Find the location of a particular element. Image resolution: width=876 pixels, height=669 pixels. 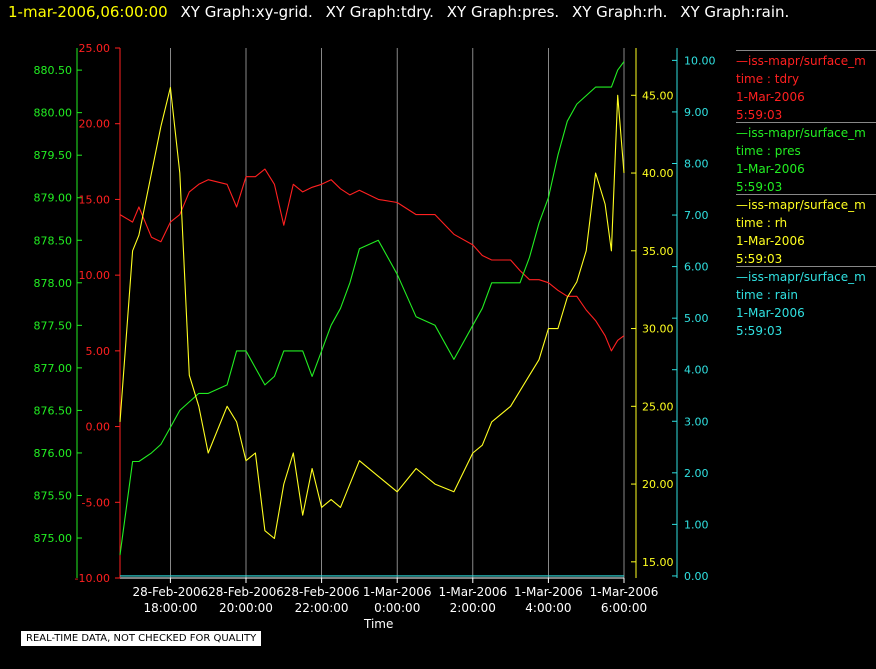

y-tick-label-rh: 40.00 is located at coordinates (658, 173).